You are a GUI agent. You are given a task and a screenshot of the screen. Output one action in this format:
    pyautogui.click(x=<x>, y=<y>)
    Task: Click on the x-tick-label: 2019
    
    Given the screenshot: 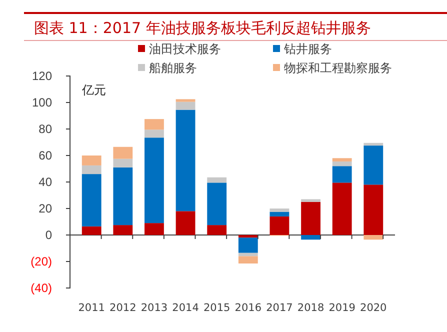 What is the action you would take?
    pyautogui.click(x=342, y=308)
    